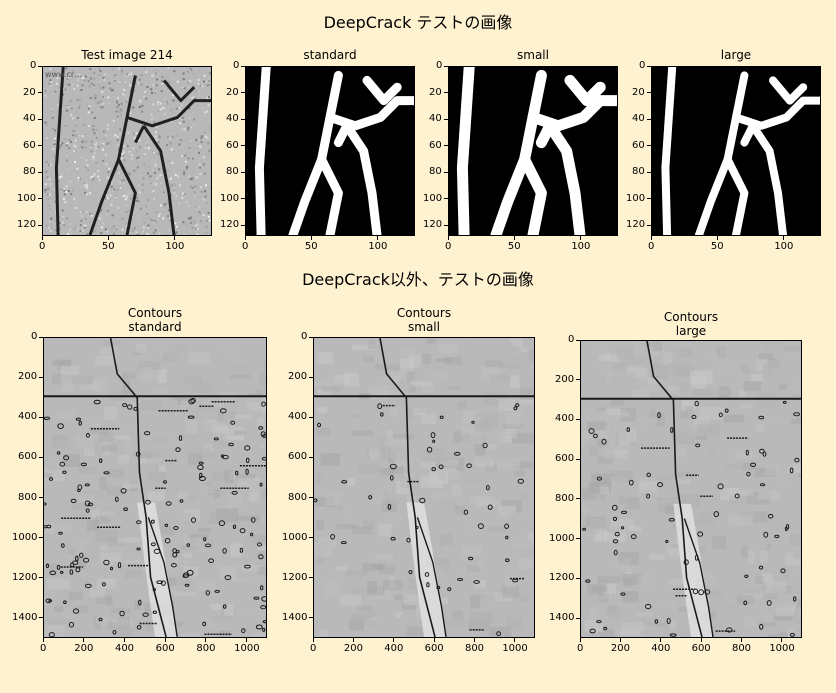 This screenshot has height=693, width=836. What do you see at coordinates (736, 55) in the screenshot?
I see `panel-title: large` at bounding box center [736, 55].